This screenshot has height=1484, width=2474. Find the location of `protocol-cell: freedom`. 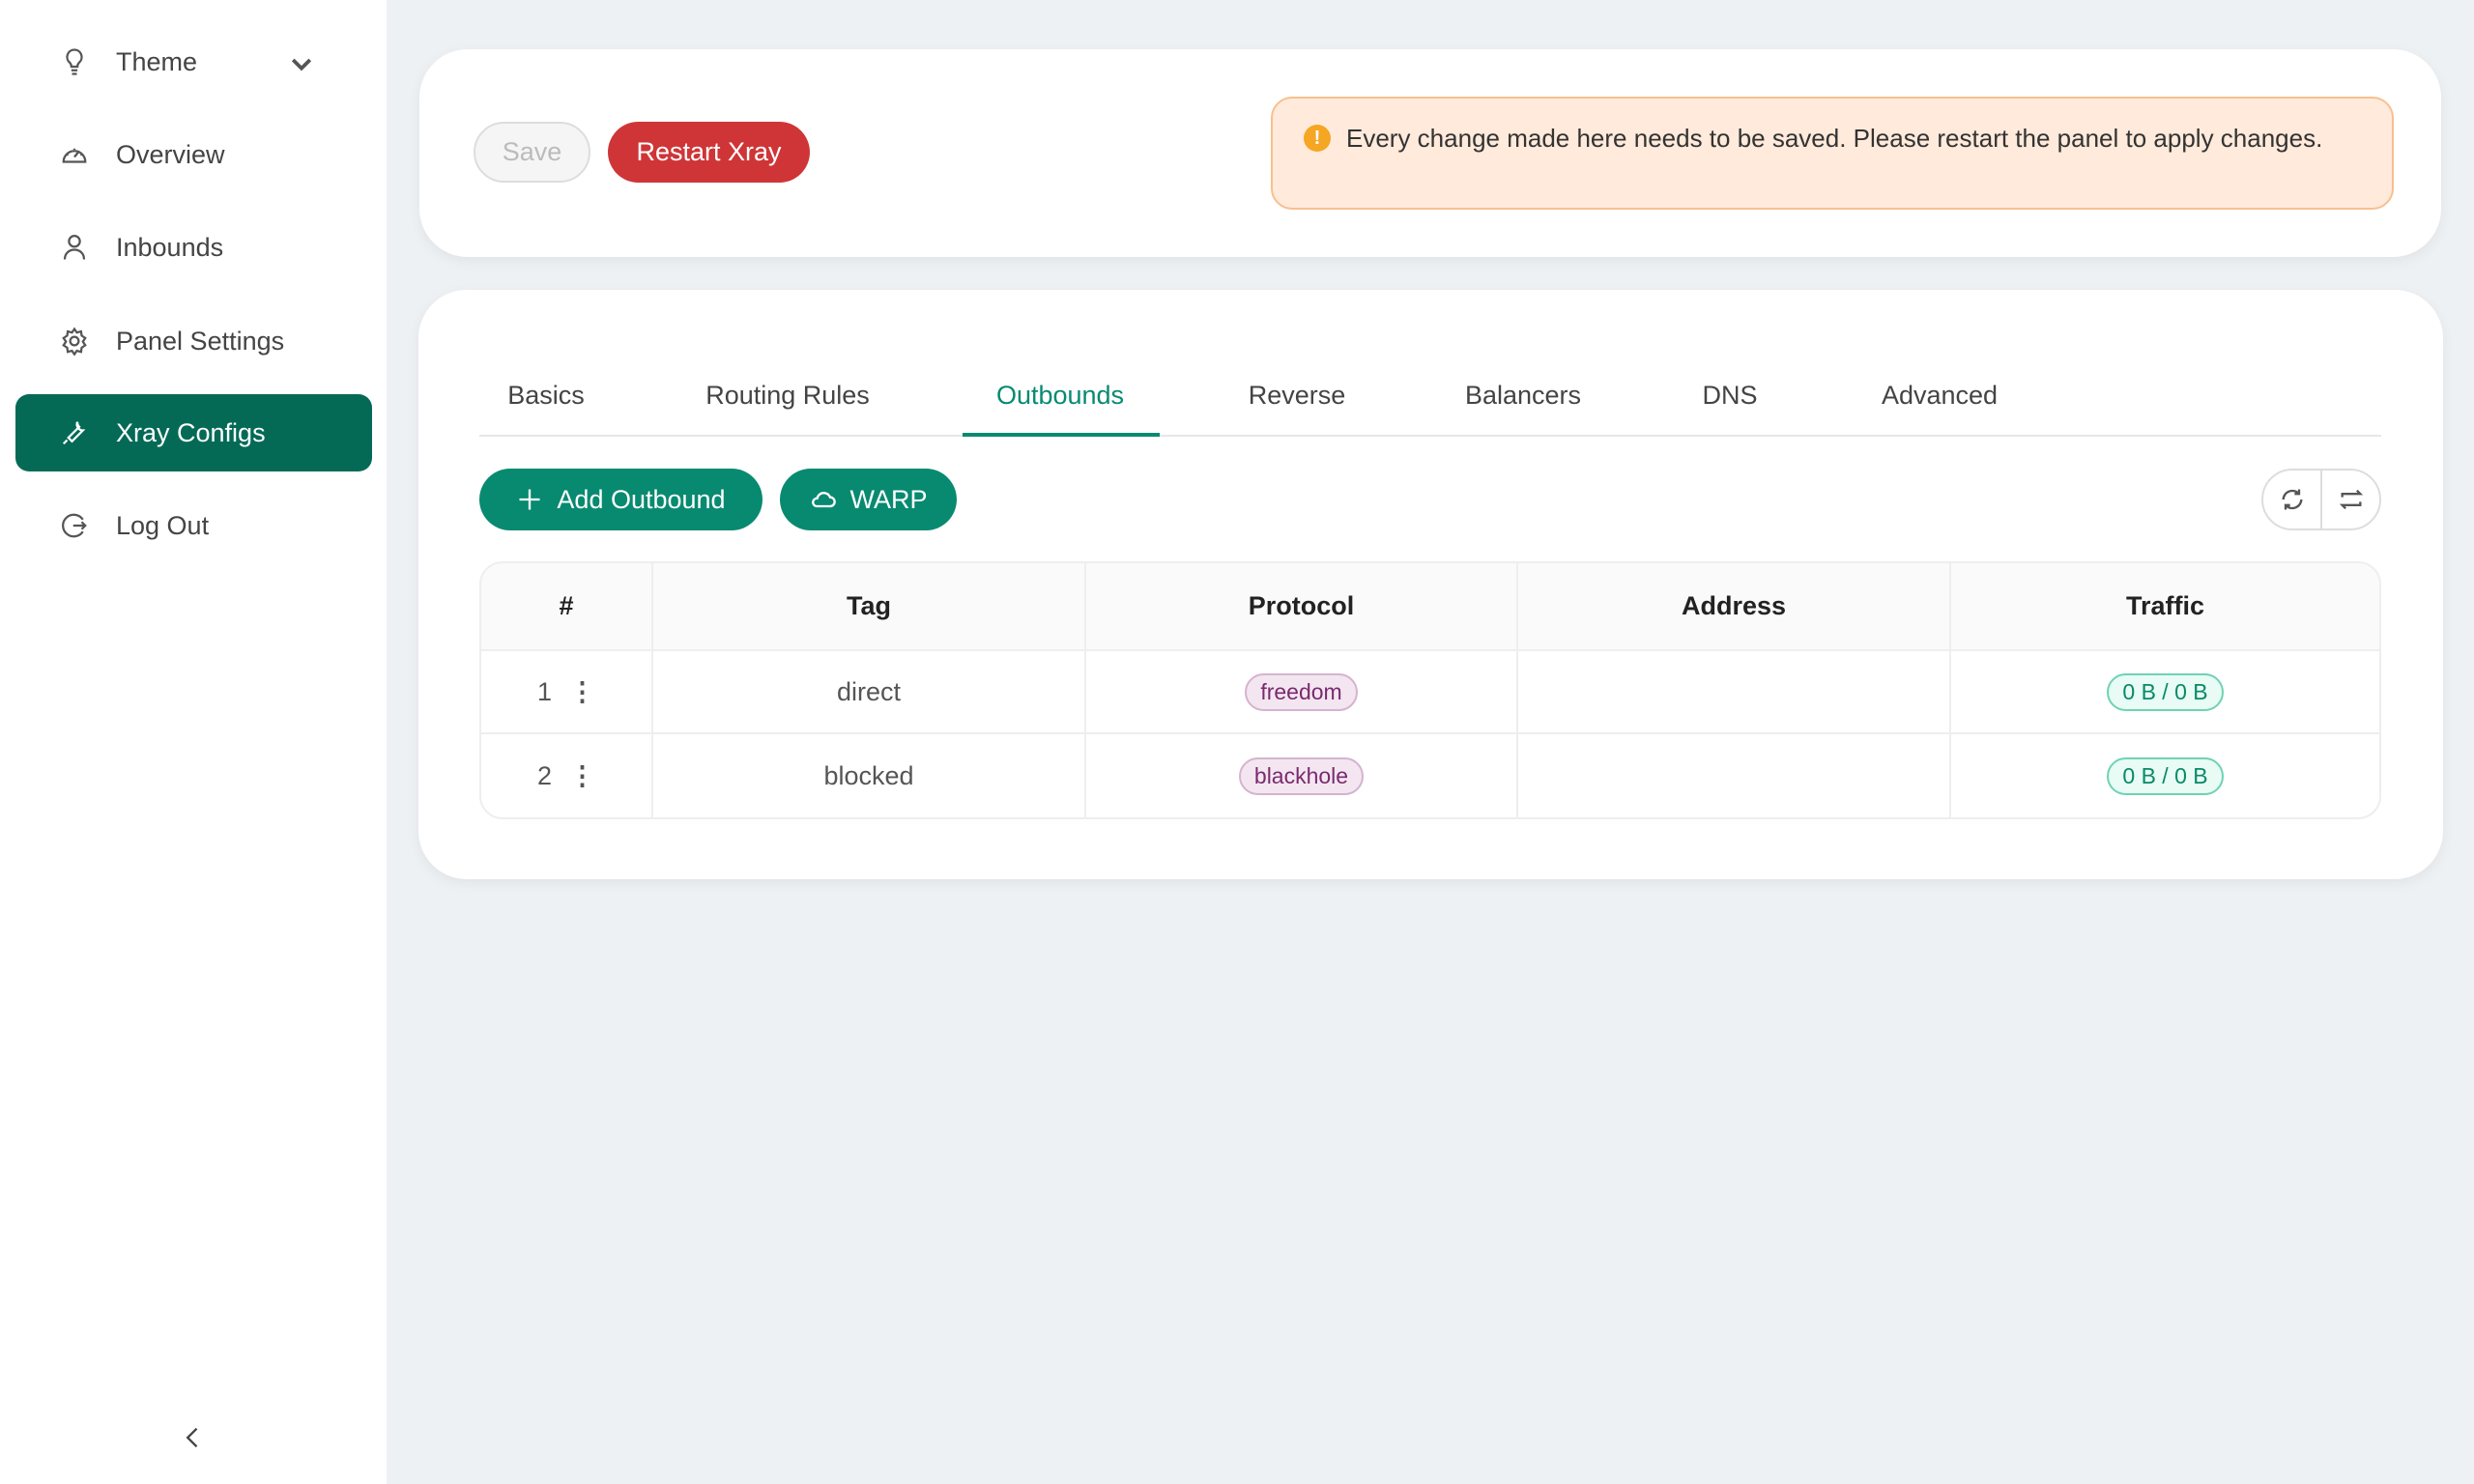

protocol-cell: freedom is located at coordinates (1302, 693).